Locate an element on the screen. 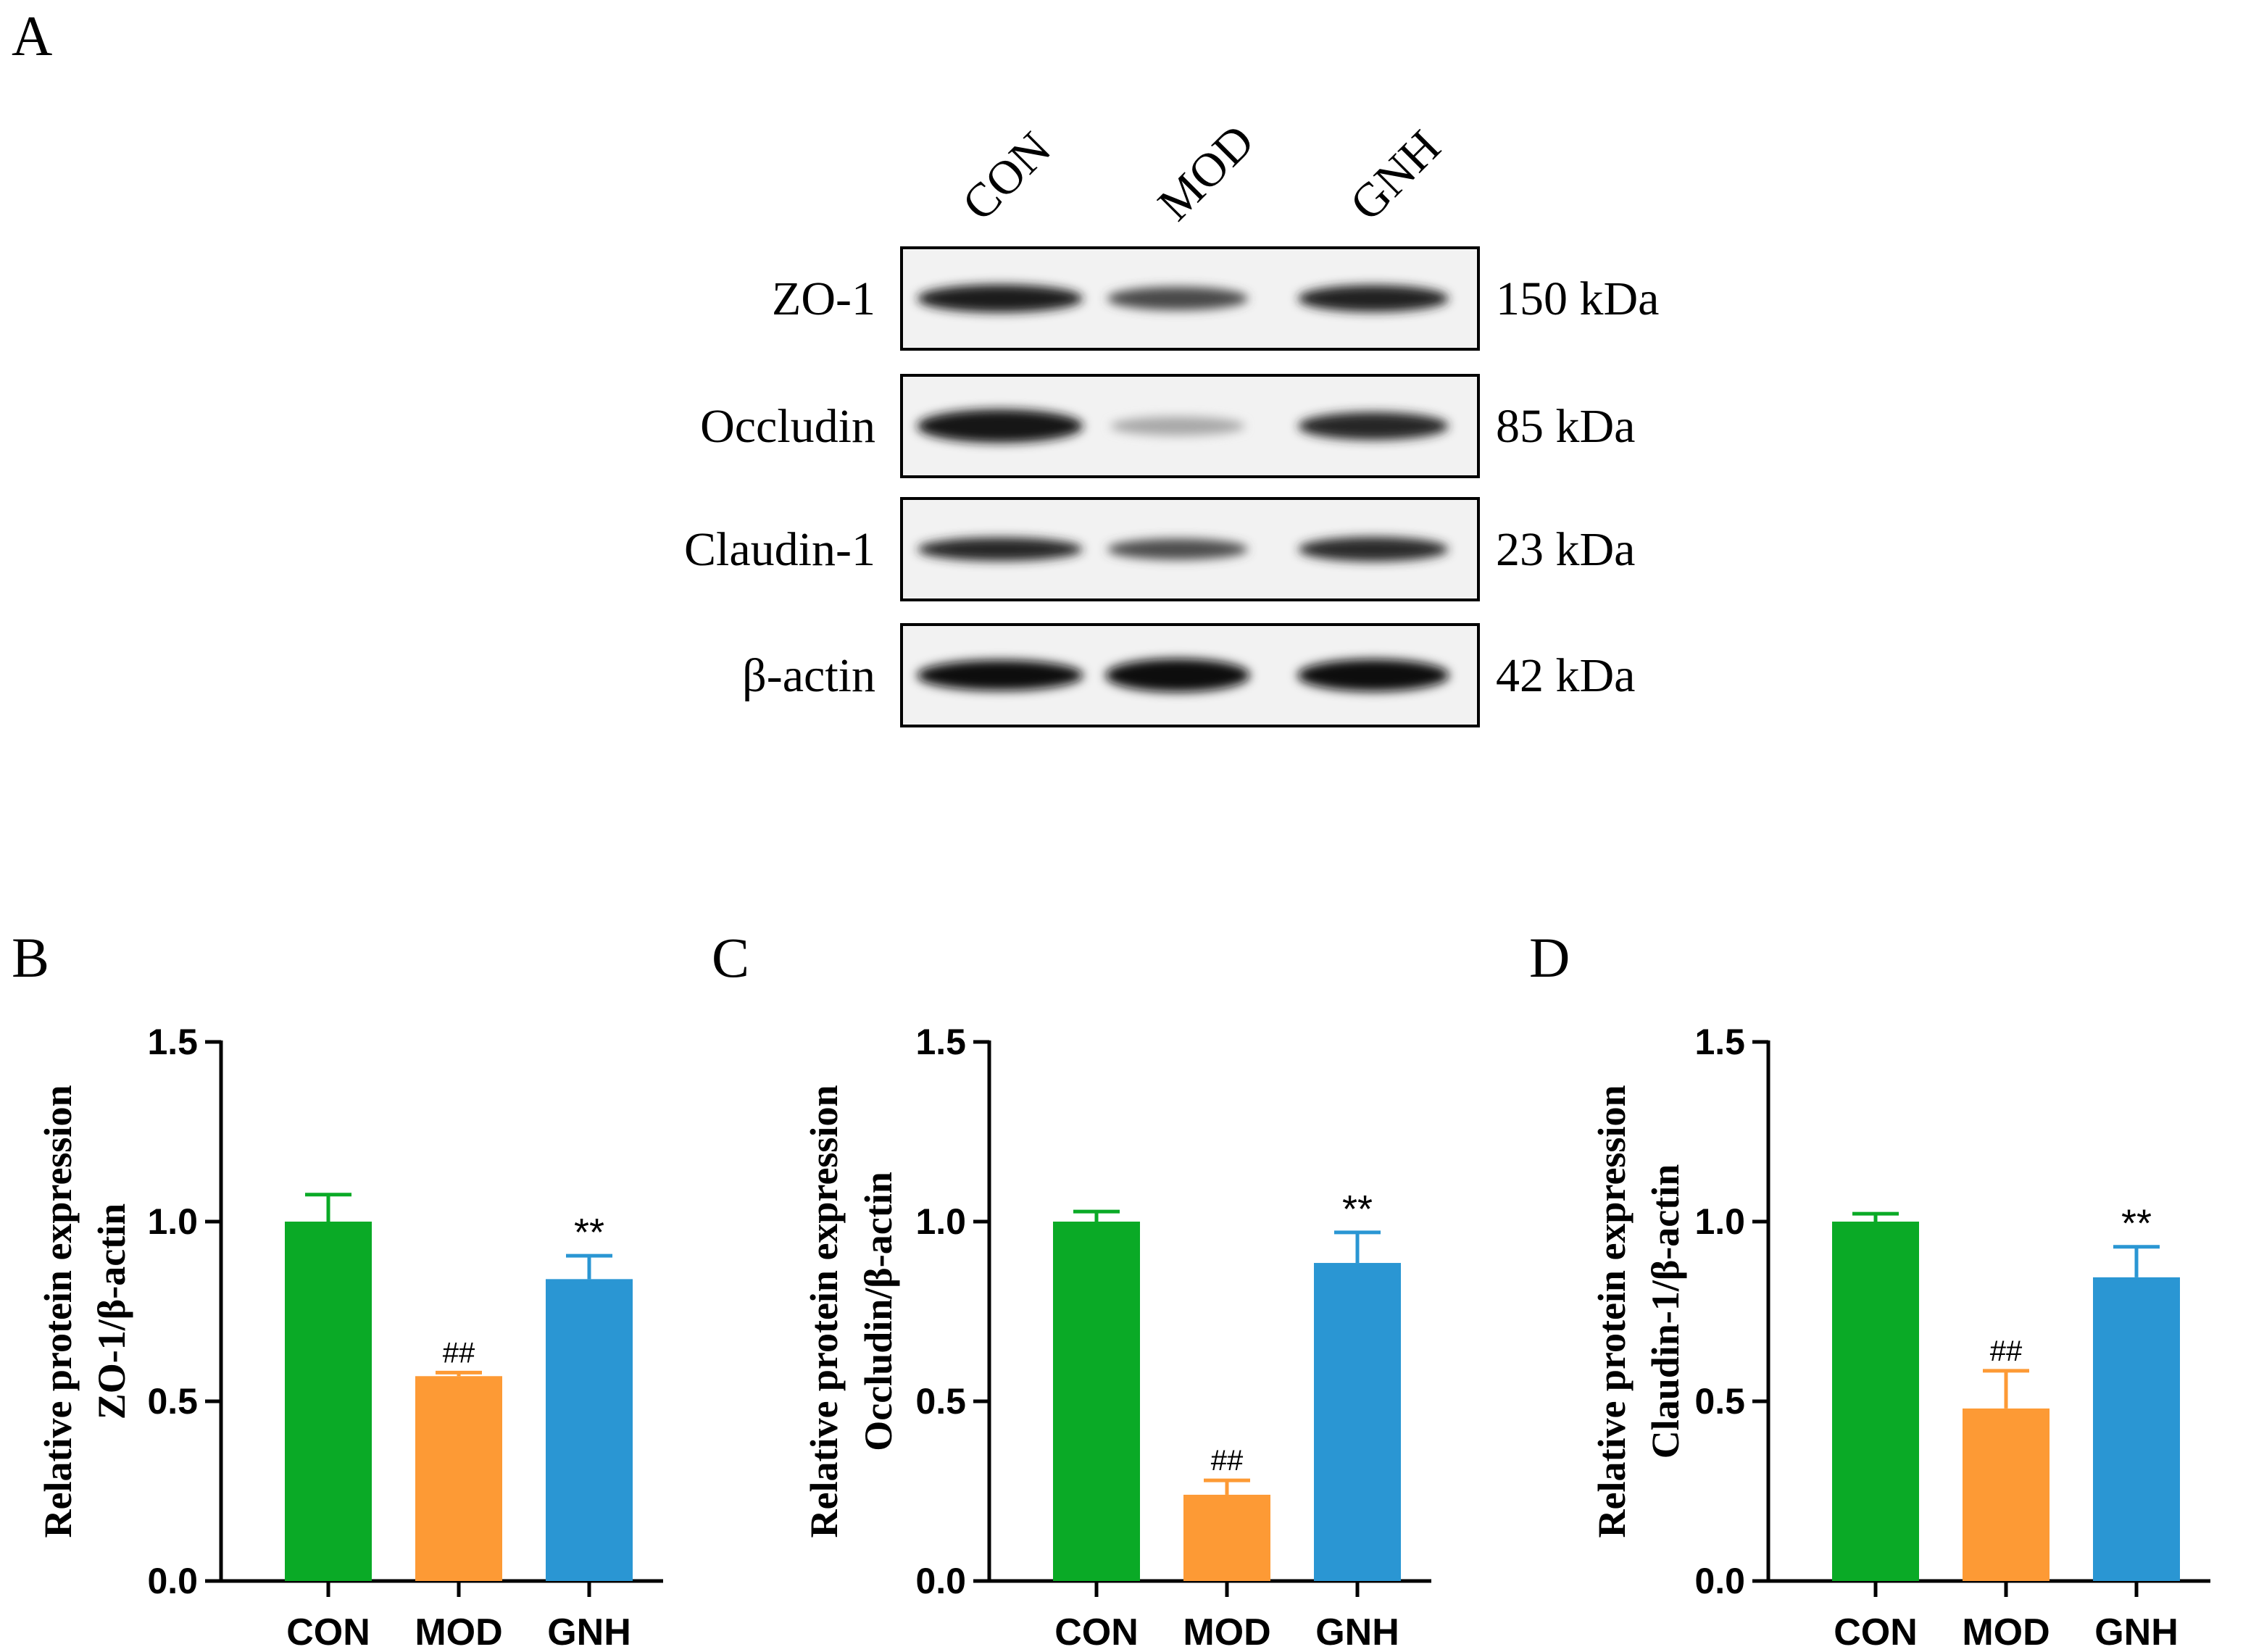 The image size is (2243, 1652). protein-label: ZO-1 is located at coordinates (823, 298).